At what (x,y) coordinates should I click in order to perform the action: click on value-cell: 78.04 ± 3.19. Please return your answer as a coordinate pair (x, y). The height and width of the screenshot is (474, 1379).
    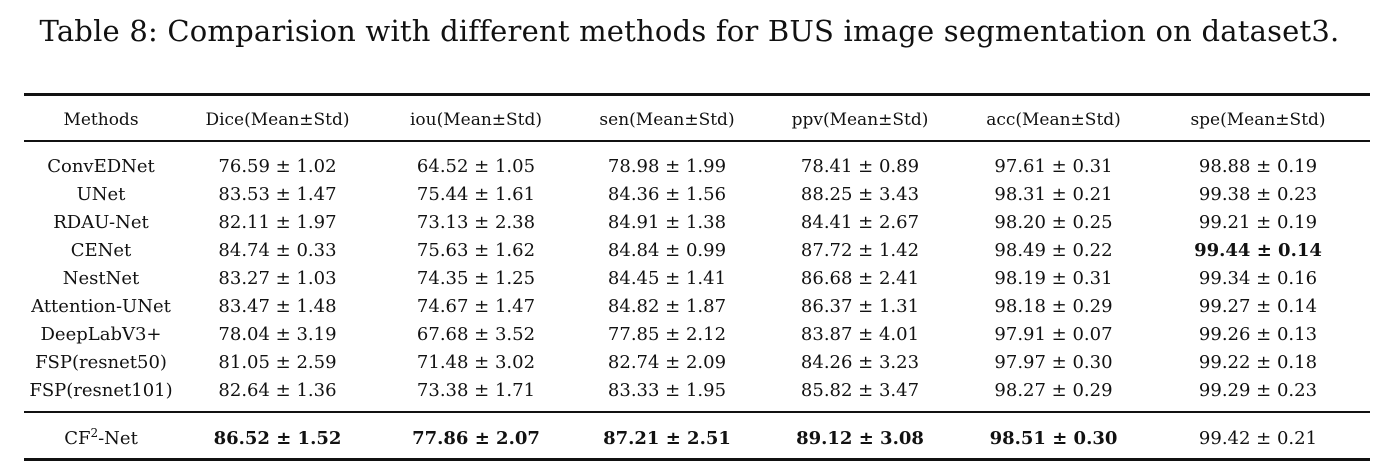
    Looking at the image, I should click on (277, 334).